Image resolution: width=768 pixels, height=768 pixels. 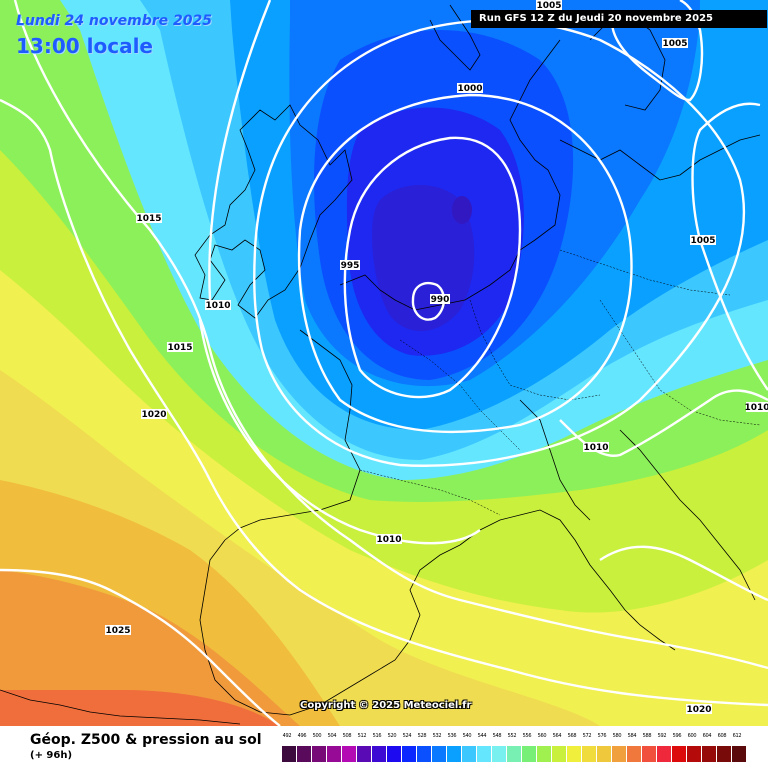 I want to click on scale-label: 572, so click(x=587, y=736).